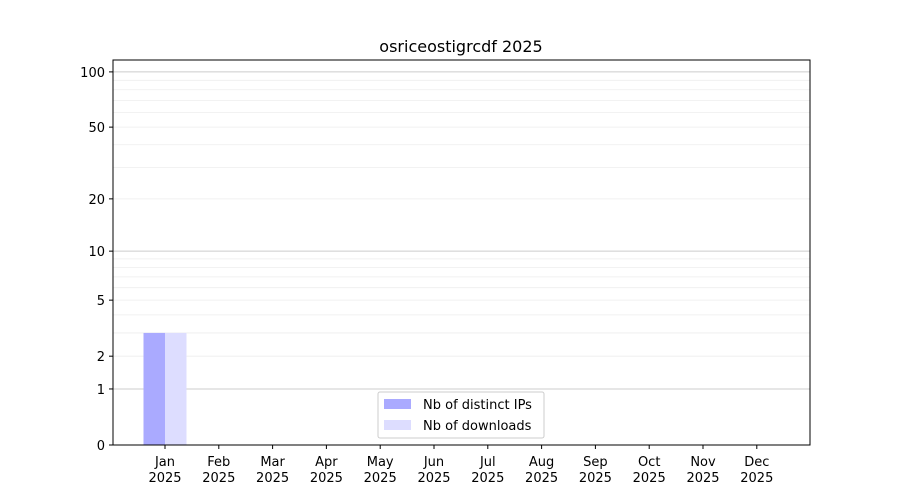 The image size is (900, 504). Describe the element at coordinates (380, 470) in the screenshot. I see `x-tick-label: May 2025` at that location.